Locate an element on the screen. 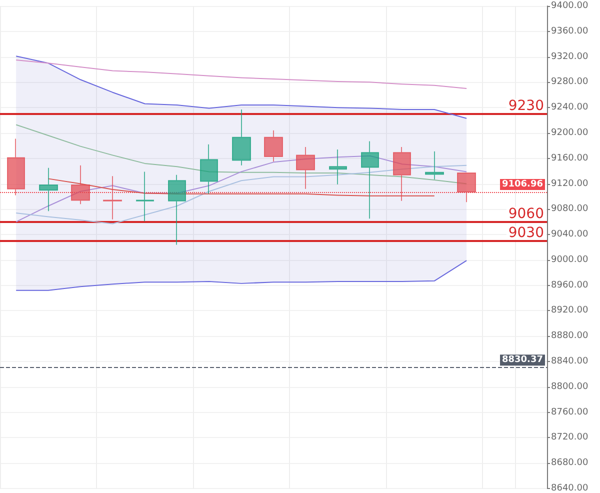 The height and width of the screenshot is (493, 600). y-tick-label: 9080.00 is located at coordinates (569, 209).